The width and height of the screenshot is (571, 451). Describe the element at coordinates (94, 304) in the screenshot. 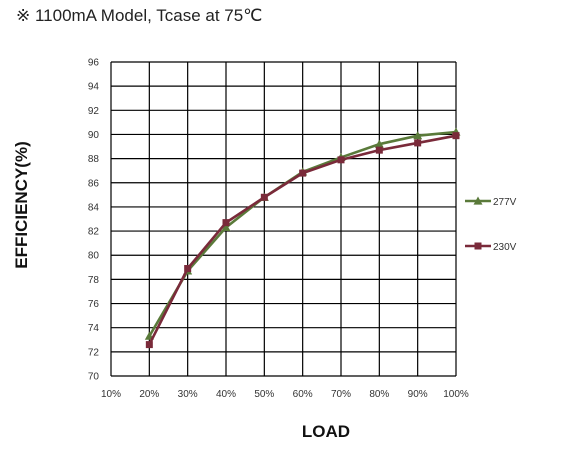

I see `y-tick-label: 76` at that location.